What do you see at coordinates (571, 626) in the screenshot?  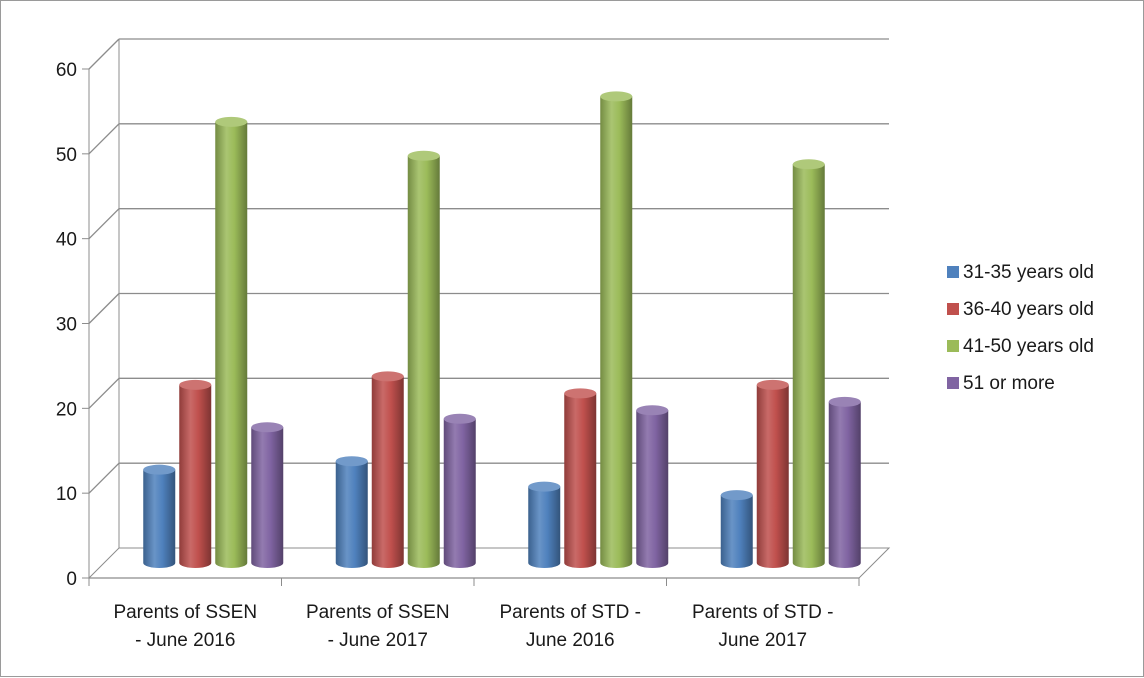 I see `x-tick-label: Parents of STD -June 2016` at bounding box center [571, 626].